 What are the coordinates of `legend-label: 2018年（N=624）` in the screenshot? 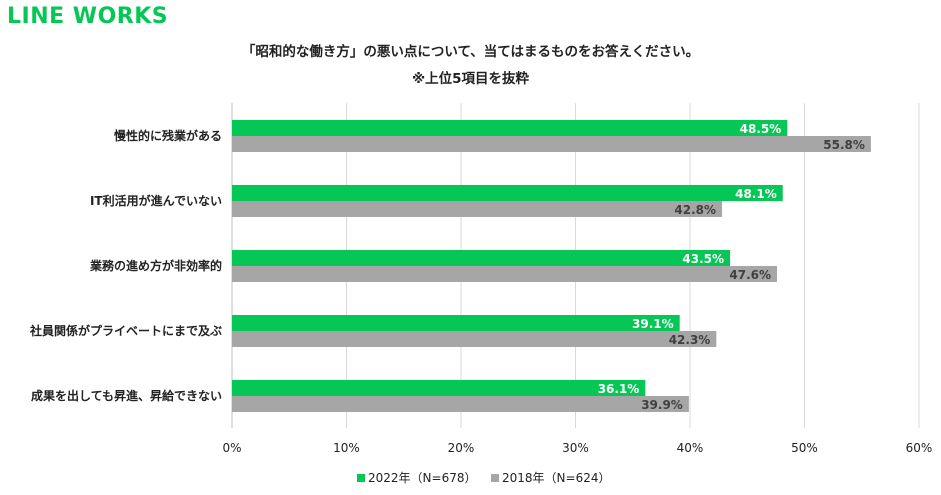 It's located at (556, 478).